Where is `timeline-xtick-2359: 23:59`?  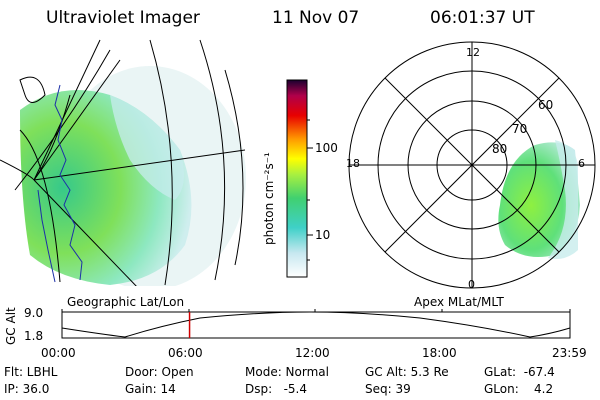
timeline-xtick-2359: 23:59 is located at coordinates (569, 353).